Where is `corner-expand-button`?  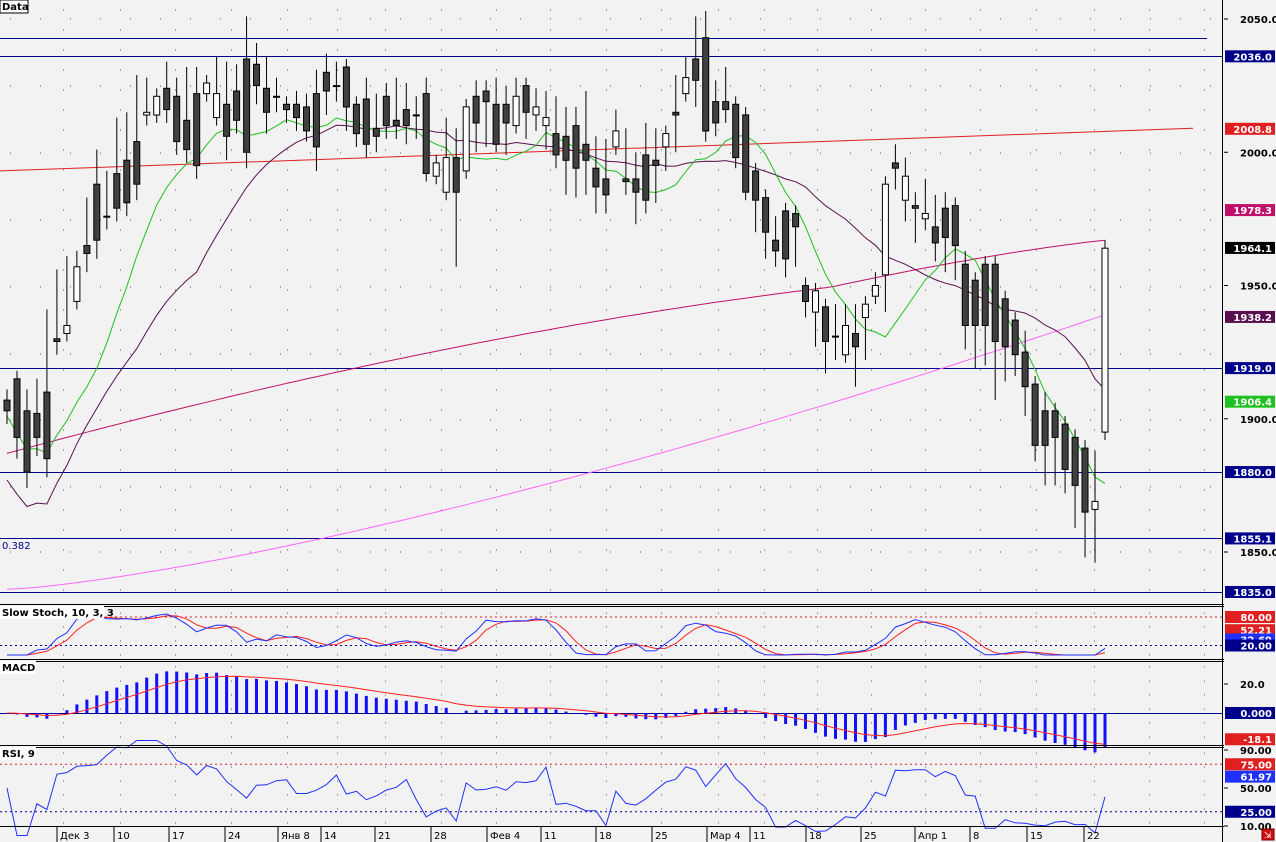 corner-expand-button is located at coordinates (1268, 834).